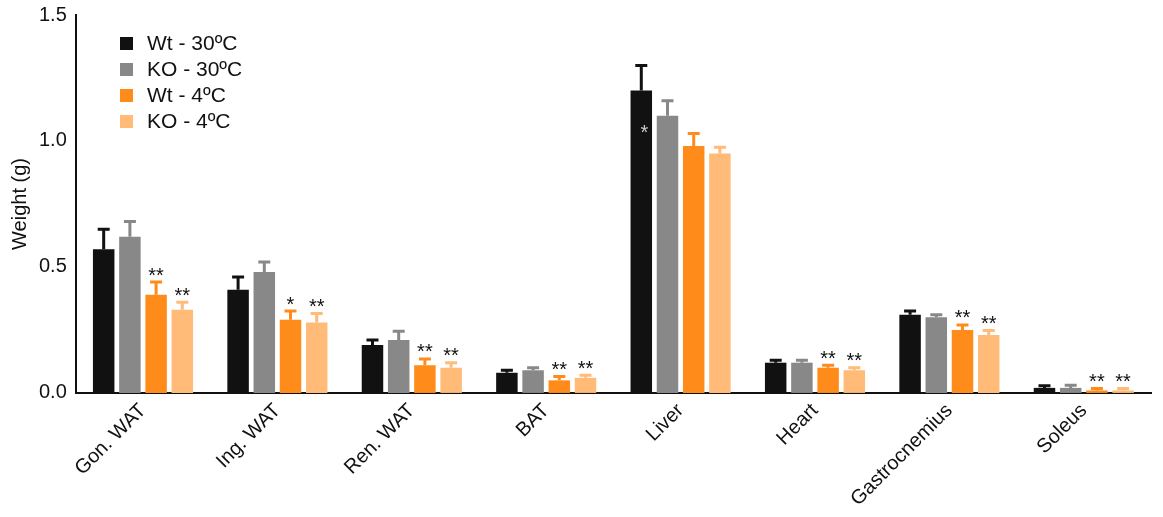 Image resolution: width=1163 pixels, height=517 pixels. I want to click on legend-label: Wt - 30ºC, so click(192, 43).